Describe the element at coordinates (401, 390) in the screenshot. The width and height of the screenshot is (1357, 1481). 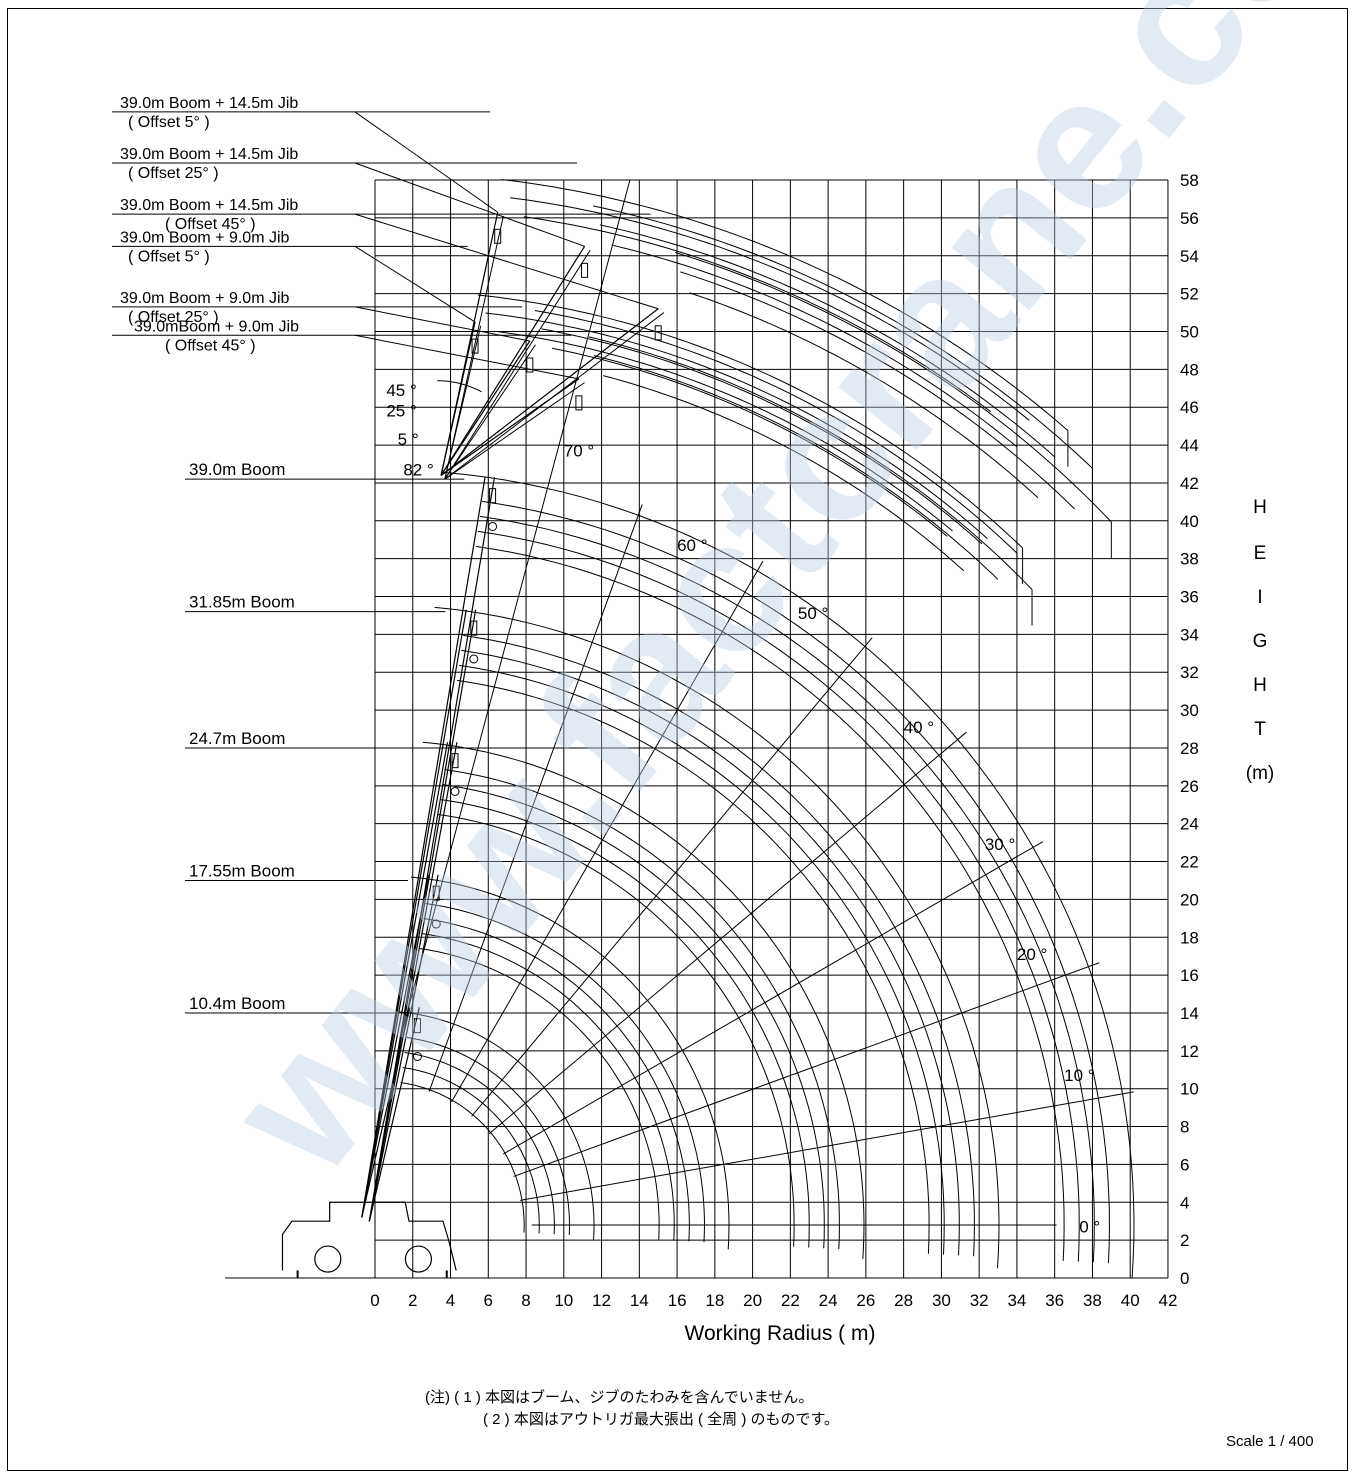
I see `offset-angle-label: 45 °` at that location.